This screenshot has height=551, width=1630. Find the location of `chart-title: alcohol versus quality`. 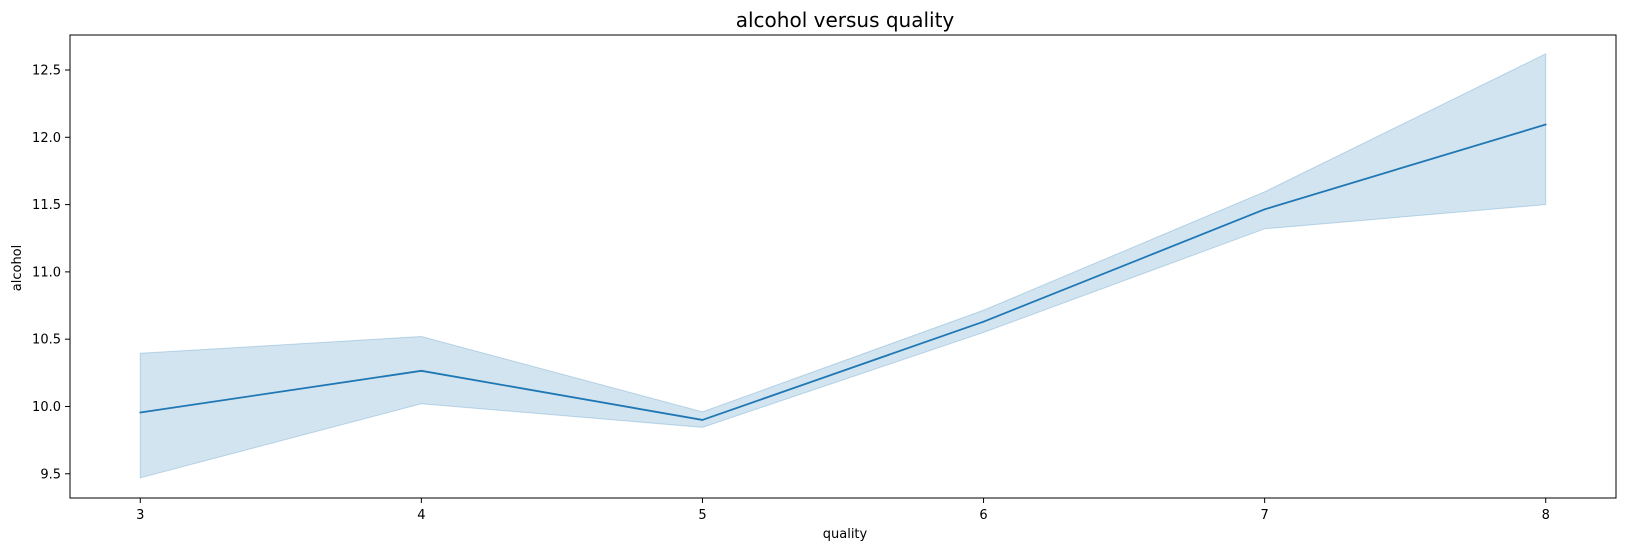

chart-title: alcohol versus quality is located at coordinates (845, 20).